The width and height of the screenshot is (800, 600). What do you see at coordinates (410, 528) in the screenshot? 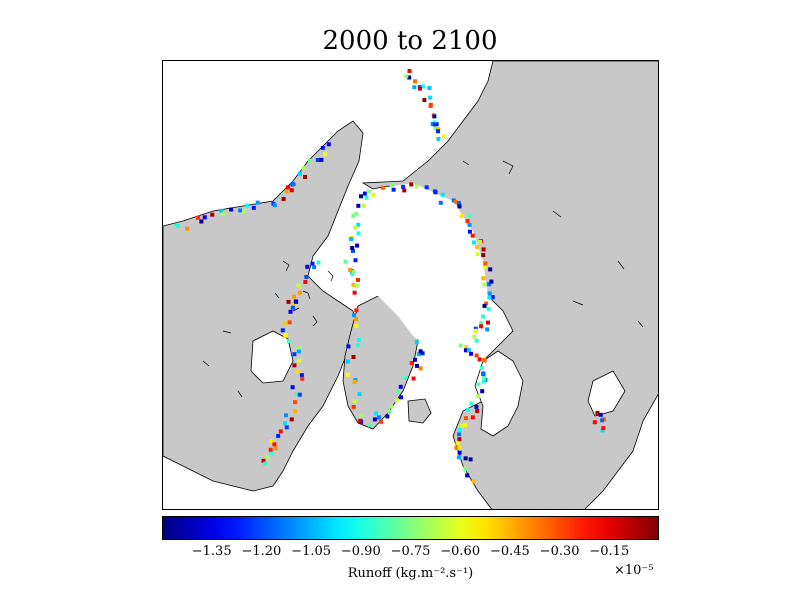
I see `colorbar` at bounding box center [410, 528].